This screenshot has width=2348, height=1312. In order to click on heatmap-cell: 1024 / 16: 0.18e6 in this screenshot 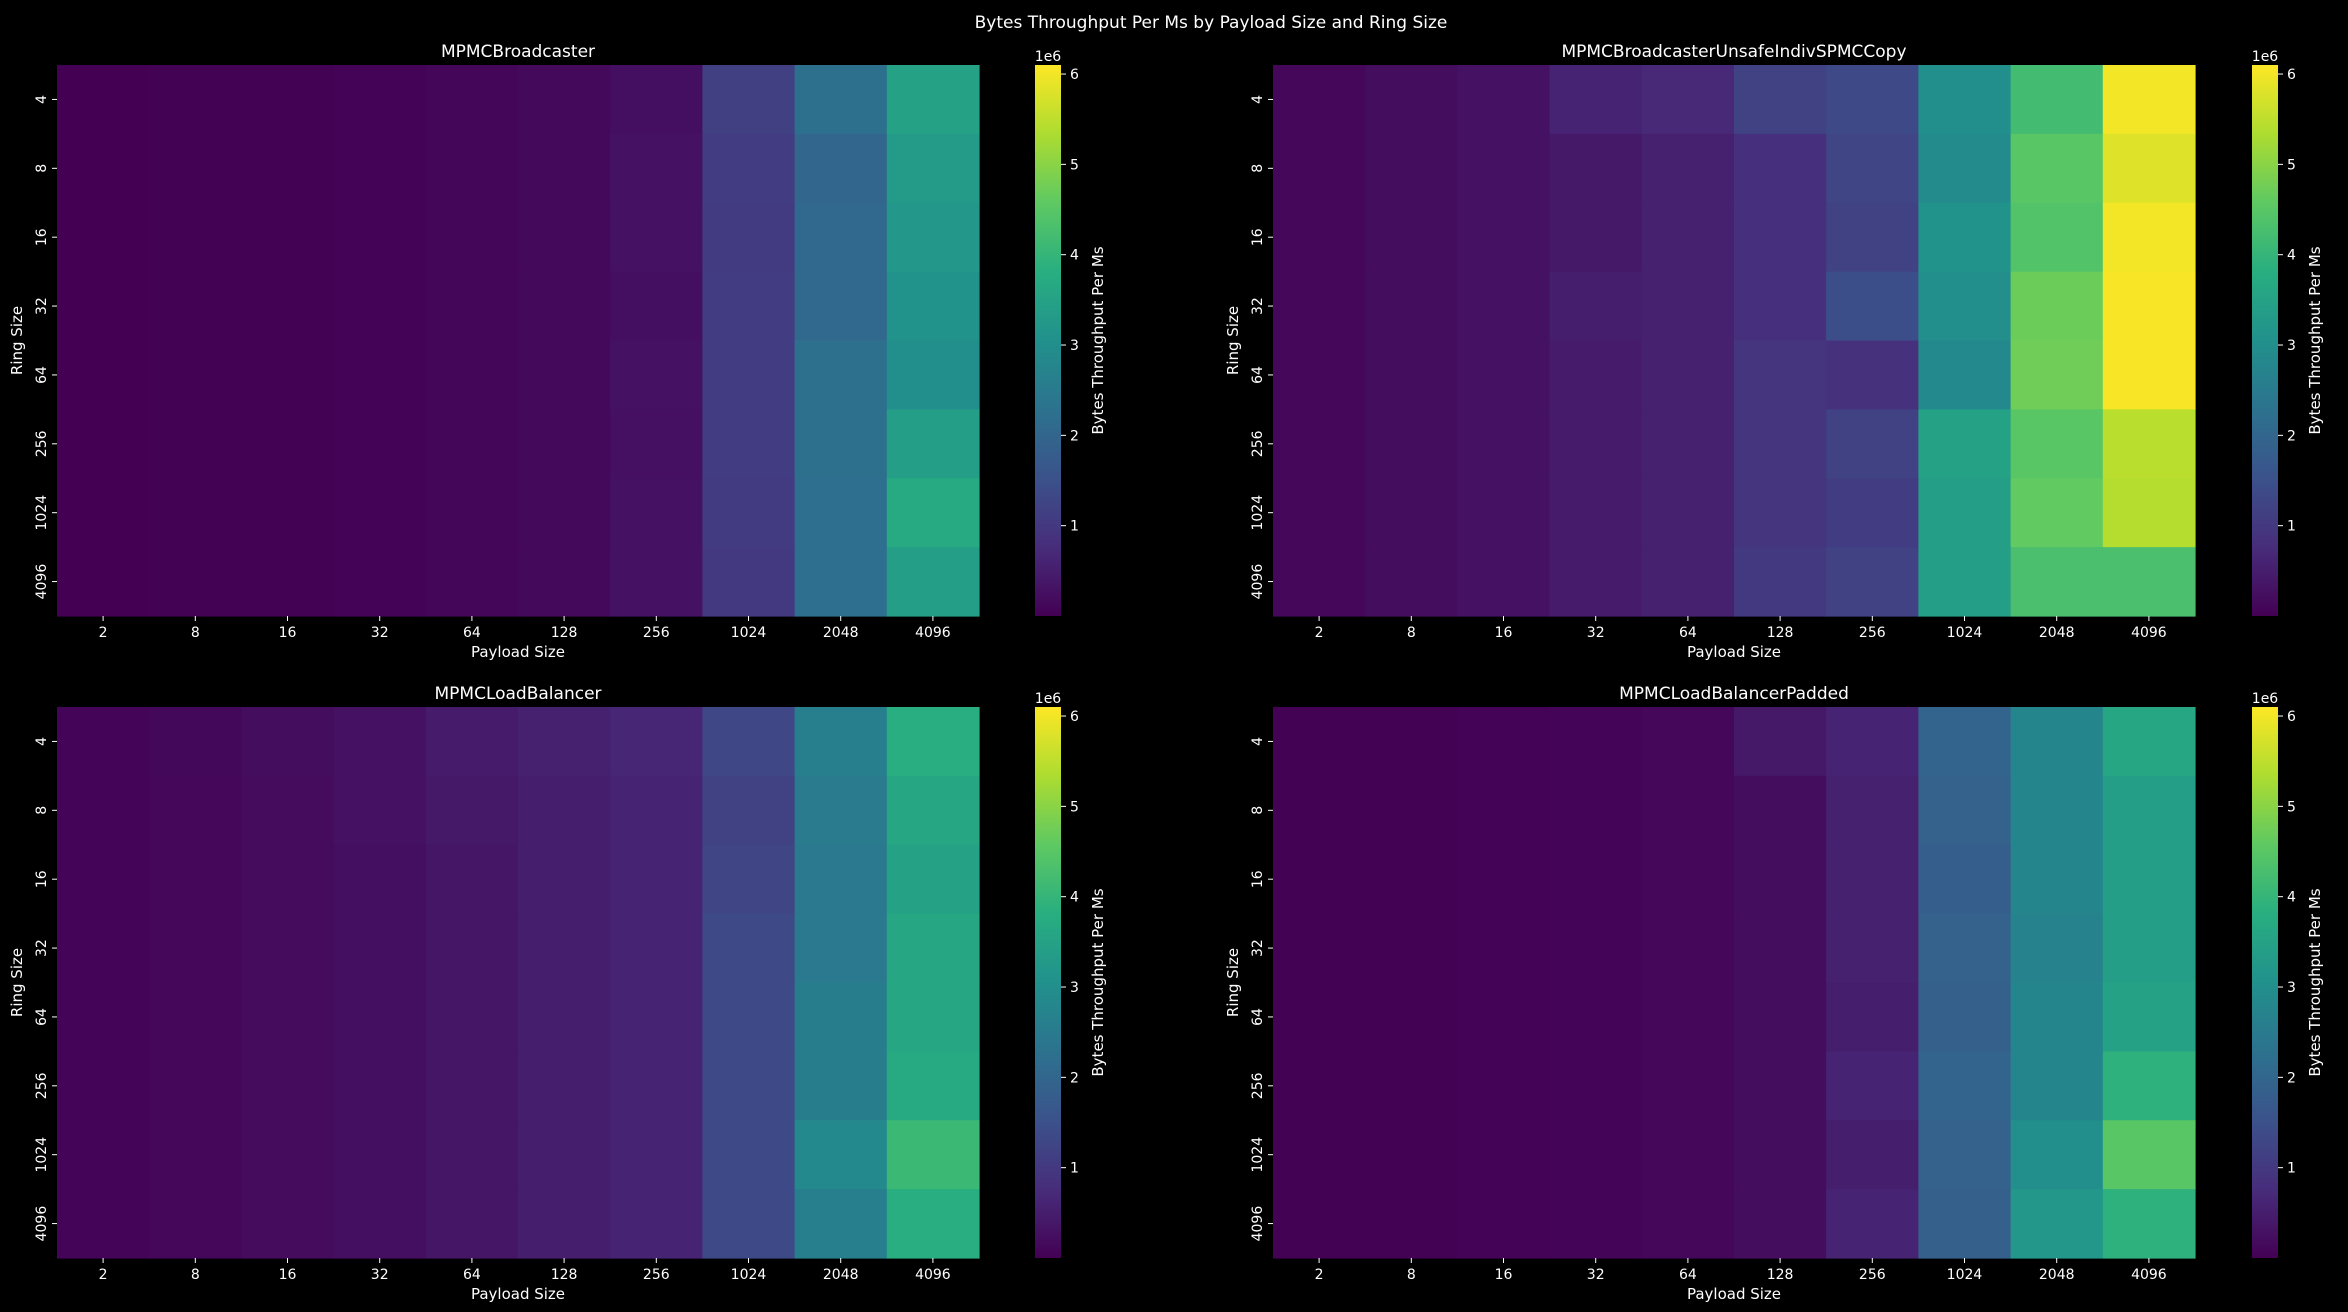, I will do `click(288, 1155)`.